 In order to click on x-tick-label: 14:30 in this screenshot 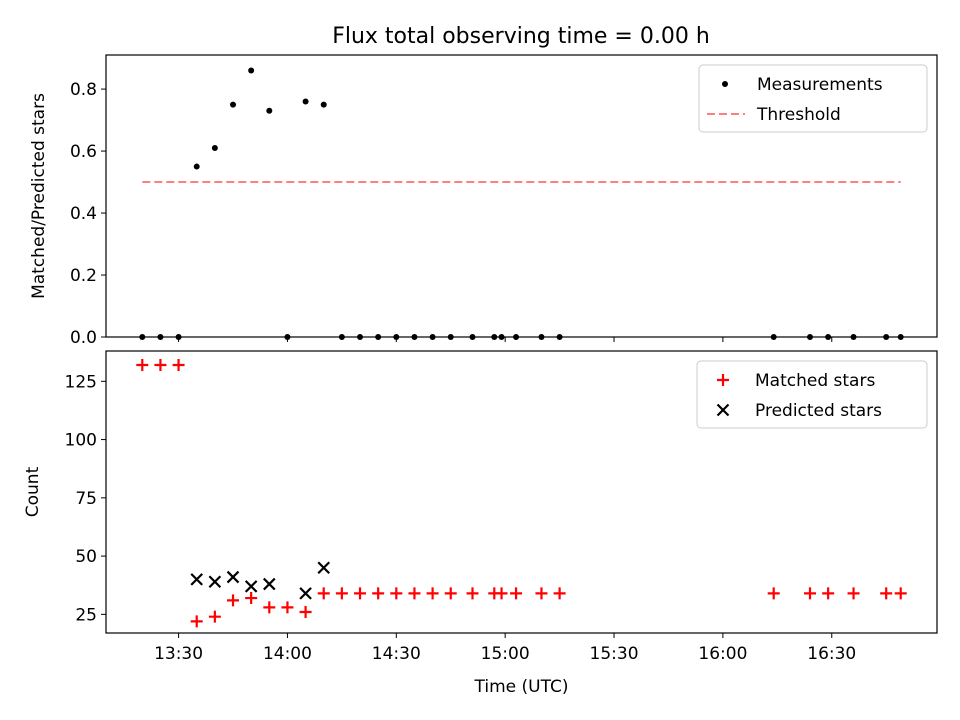, I will do `click(396, 654)`.